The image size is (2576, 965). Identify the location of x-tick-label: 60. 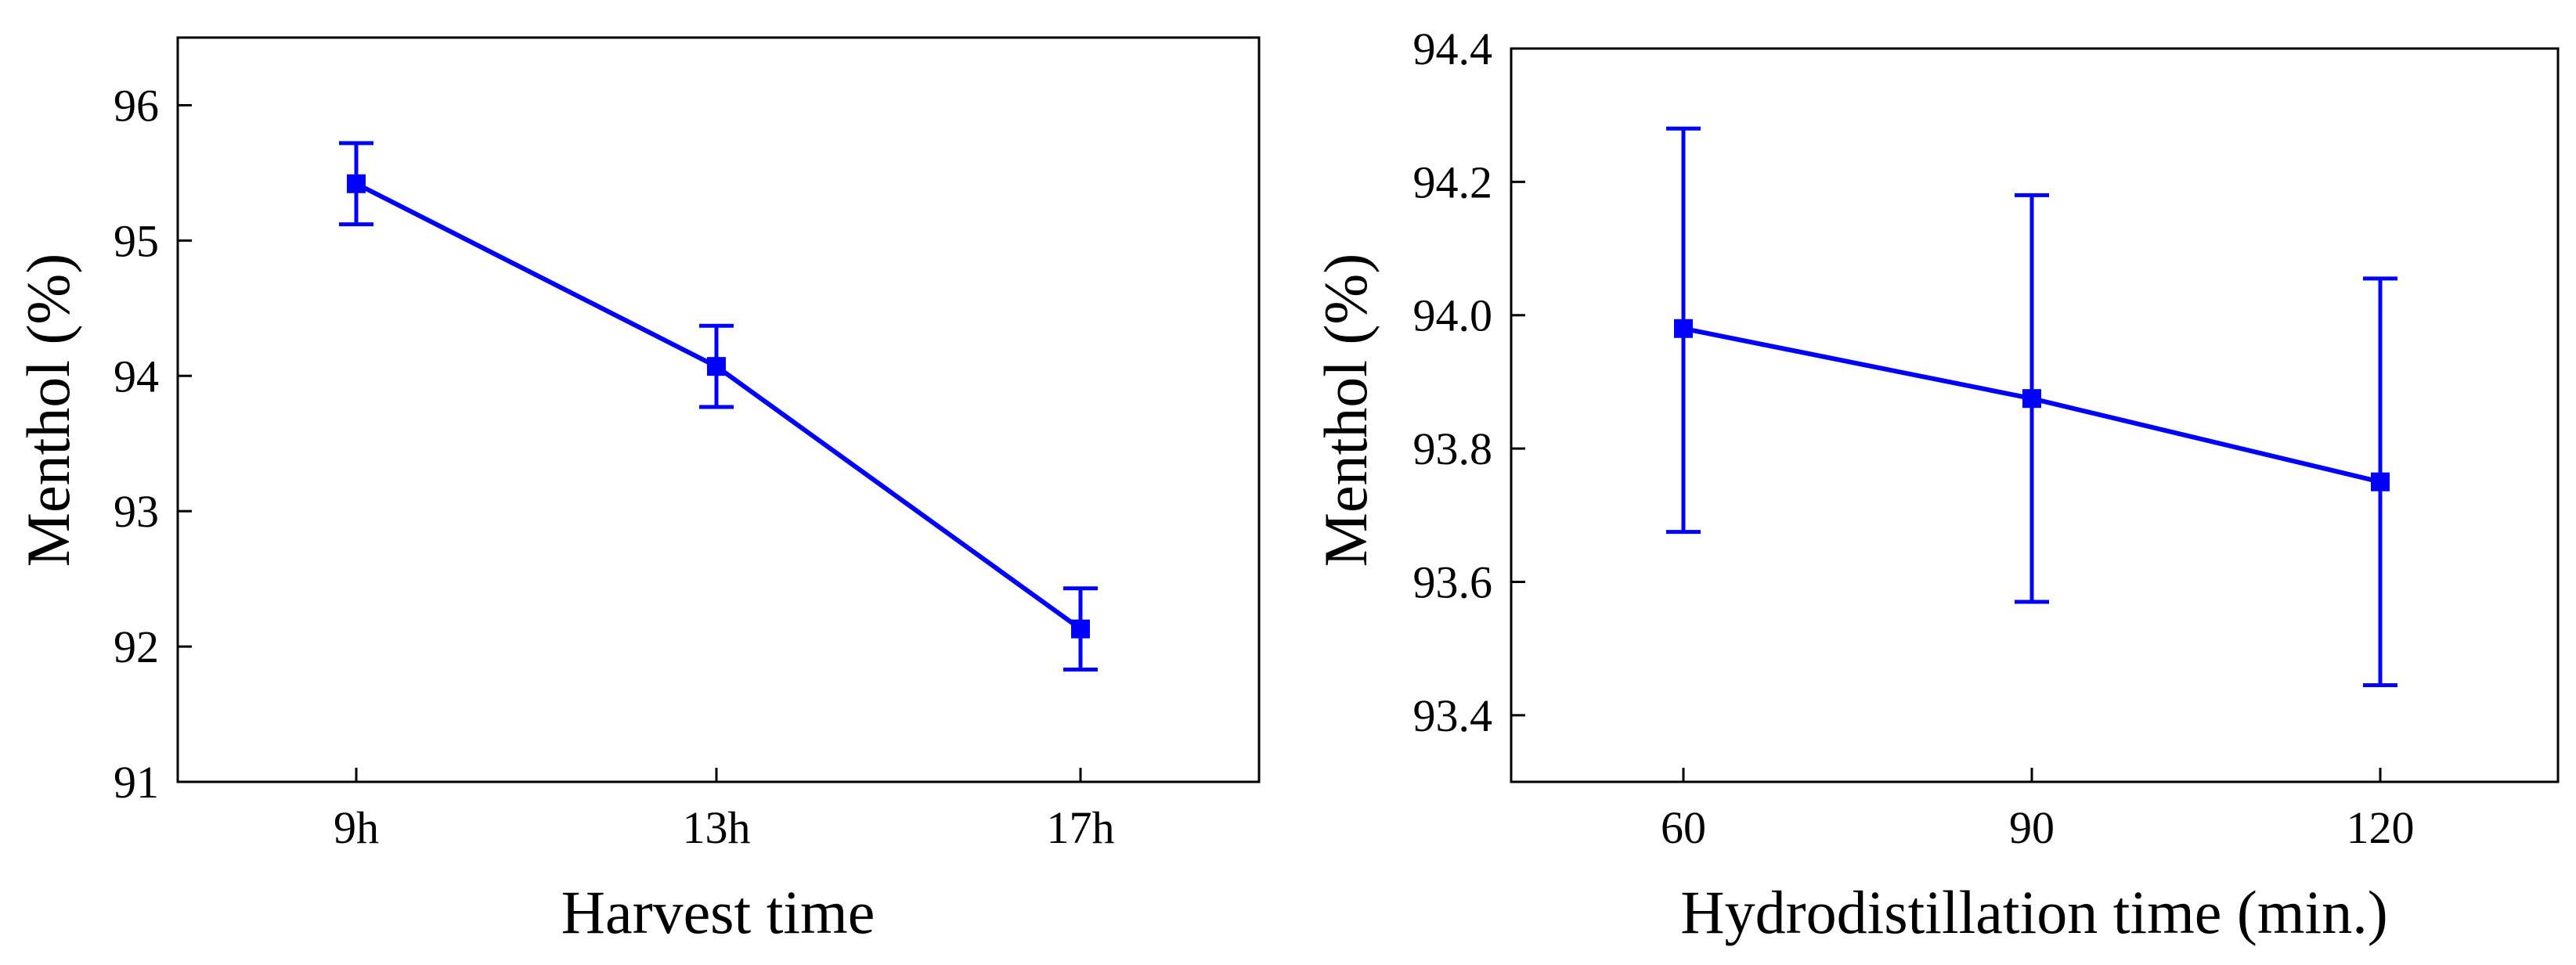
(1683, 827).